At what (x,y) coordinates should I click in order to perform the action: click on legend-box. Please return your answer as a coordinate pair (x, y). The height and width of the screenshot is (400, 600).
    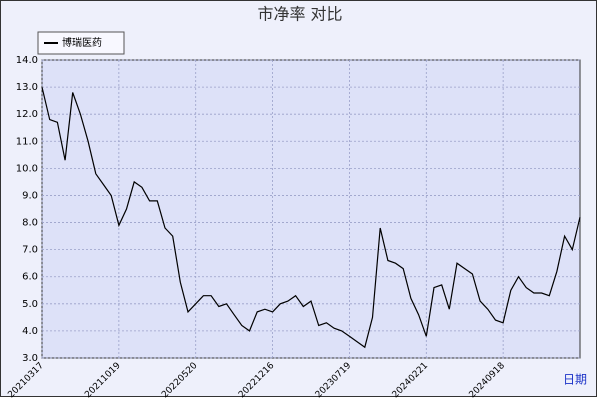
    Looking at the image, I should click on (81, 43).